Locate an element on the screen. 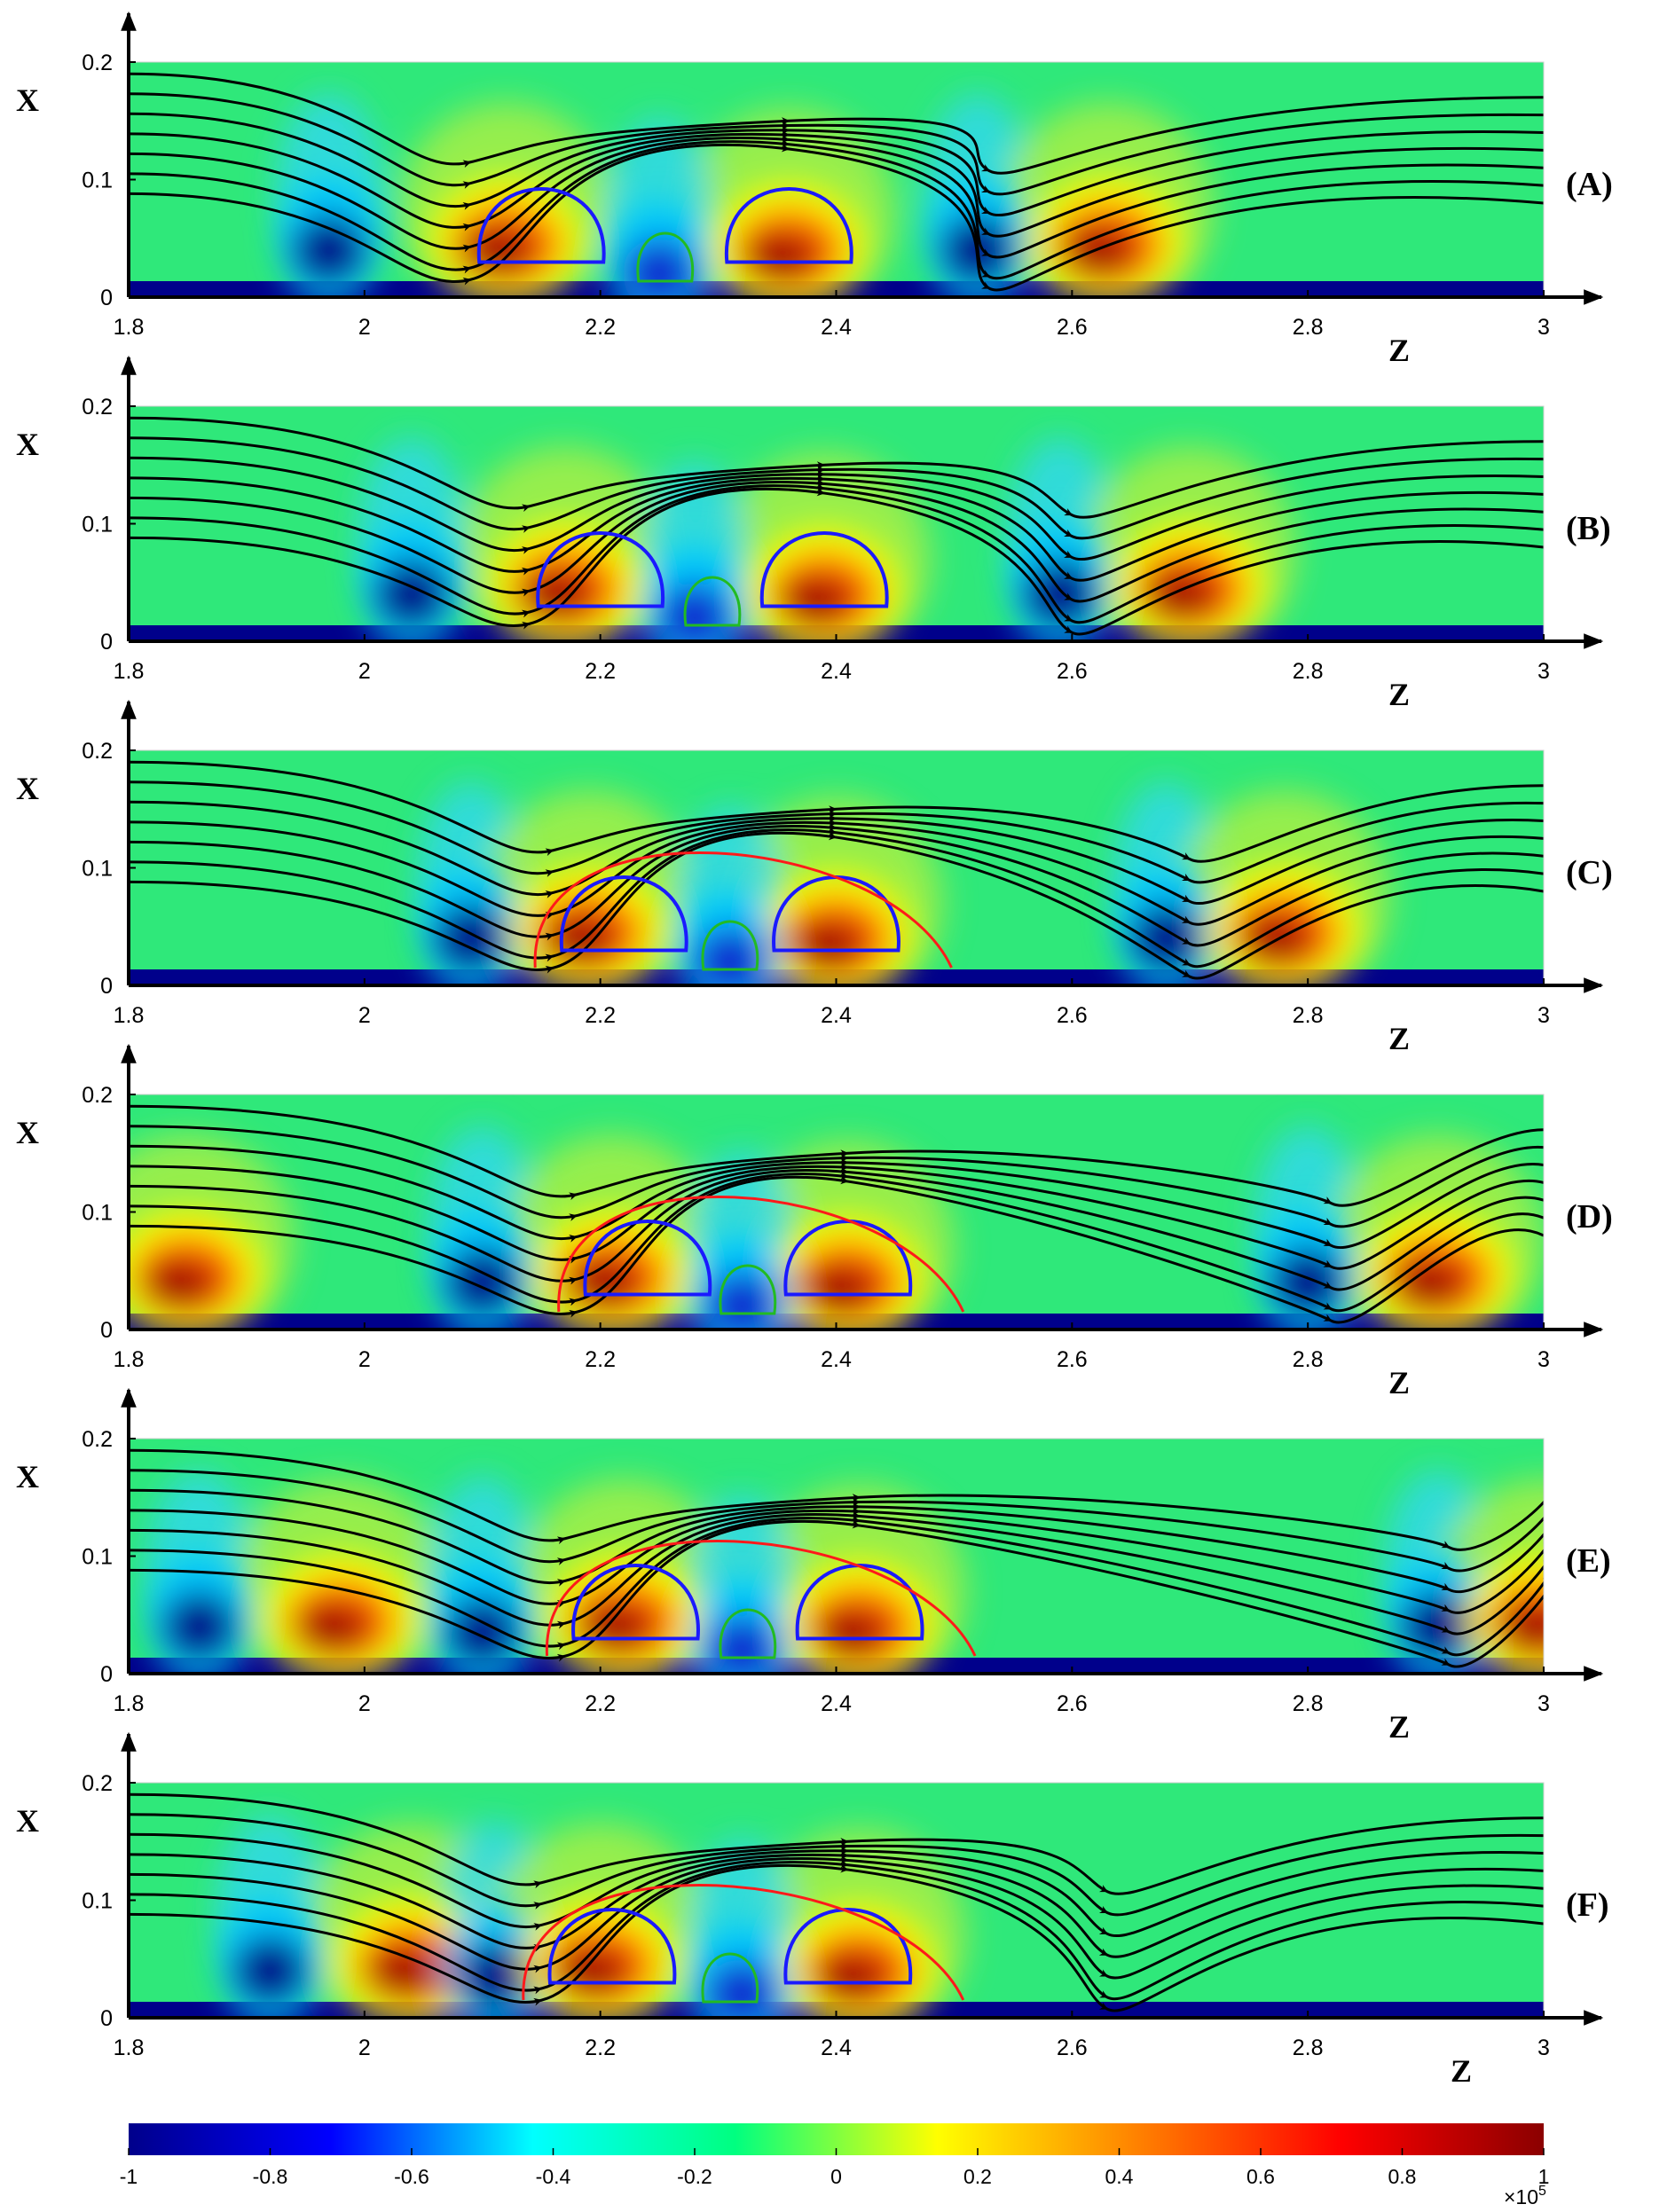  panel-label: (A) is located at coordinates (1589, 184).